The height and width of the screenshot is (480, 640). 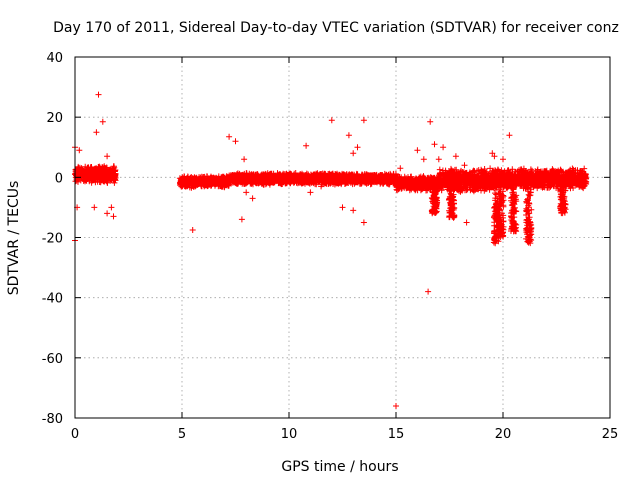 I want to click on x-tick-label: 10, so click(x=289, y=434).